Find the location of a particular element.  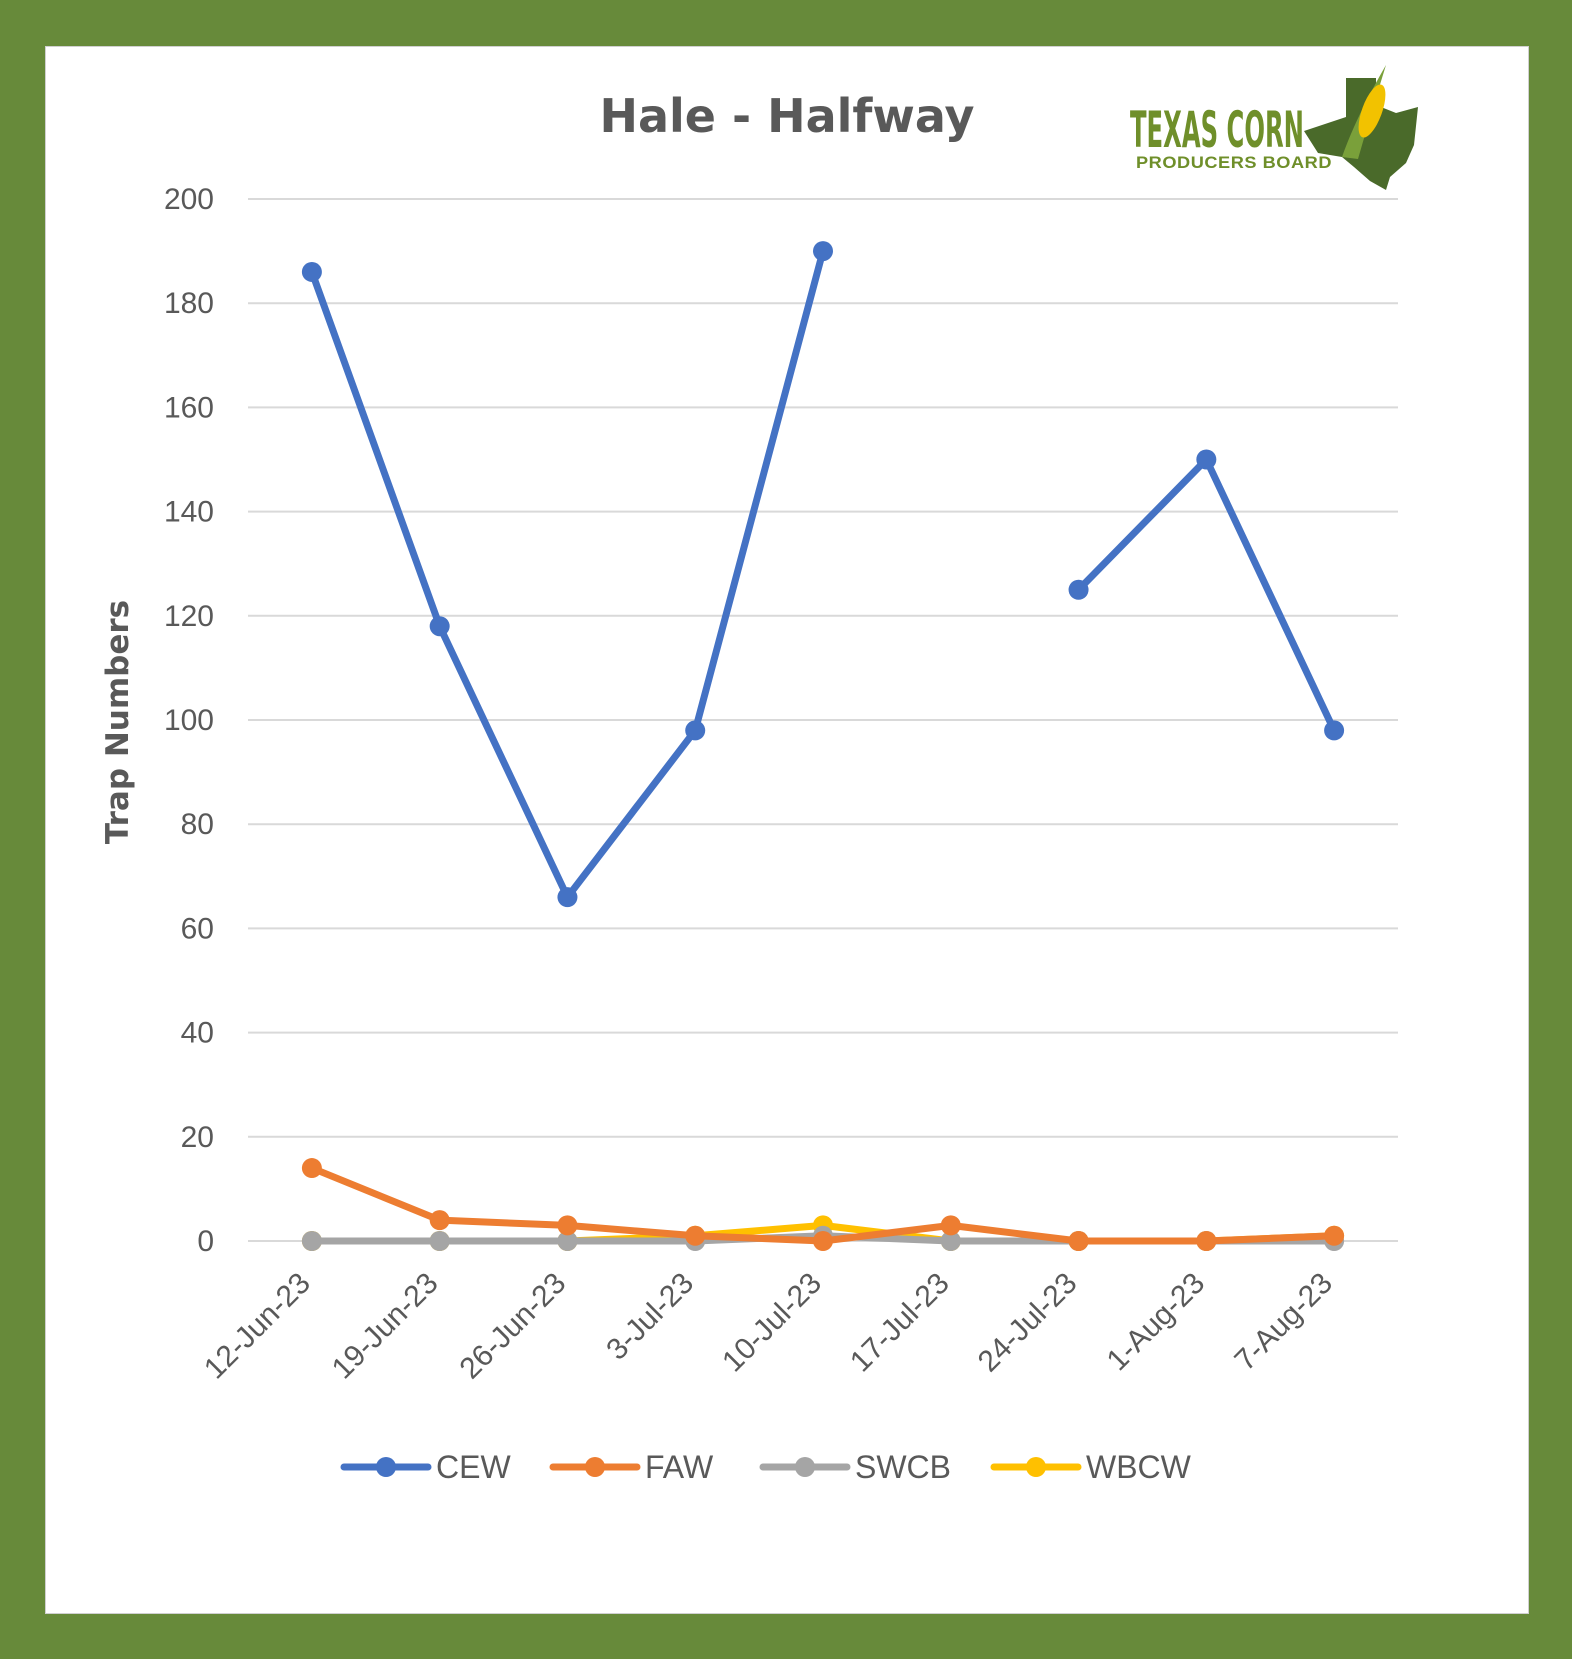

x-tick-label: 12-Jun-23 is located at coordinates (257, 1326).